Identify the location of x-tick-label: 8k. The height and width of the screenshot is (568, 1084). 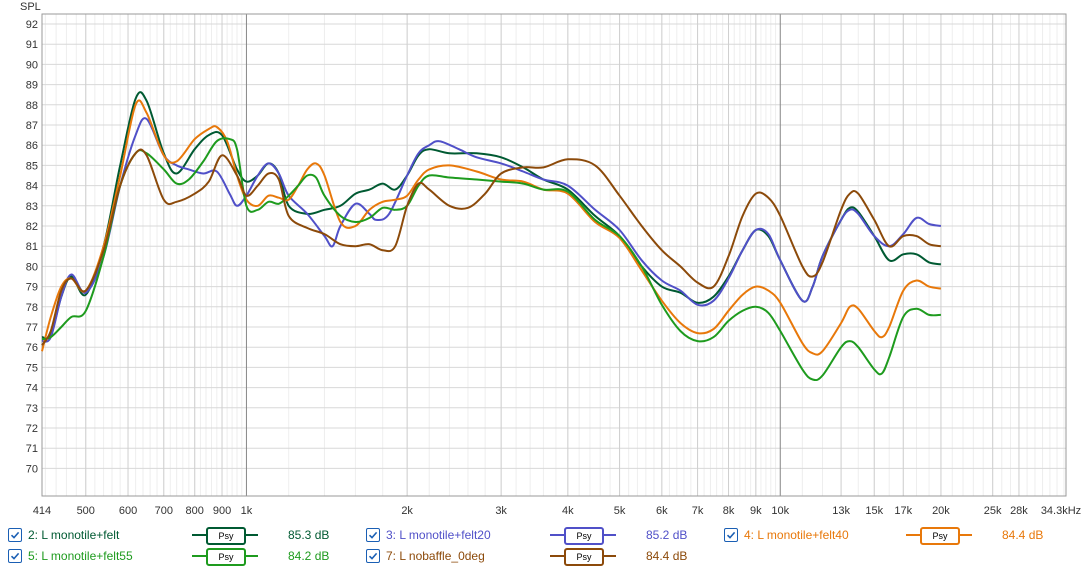
(729, 511).